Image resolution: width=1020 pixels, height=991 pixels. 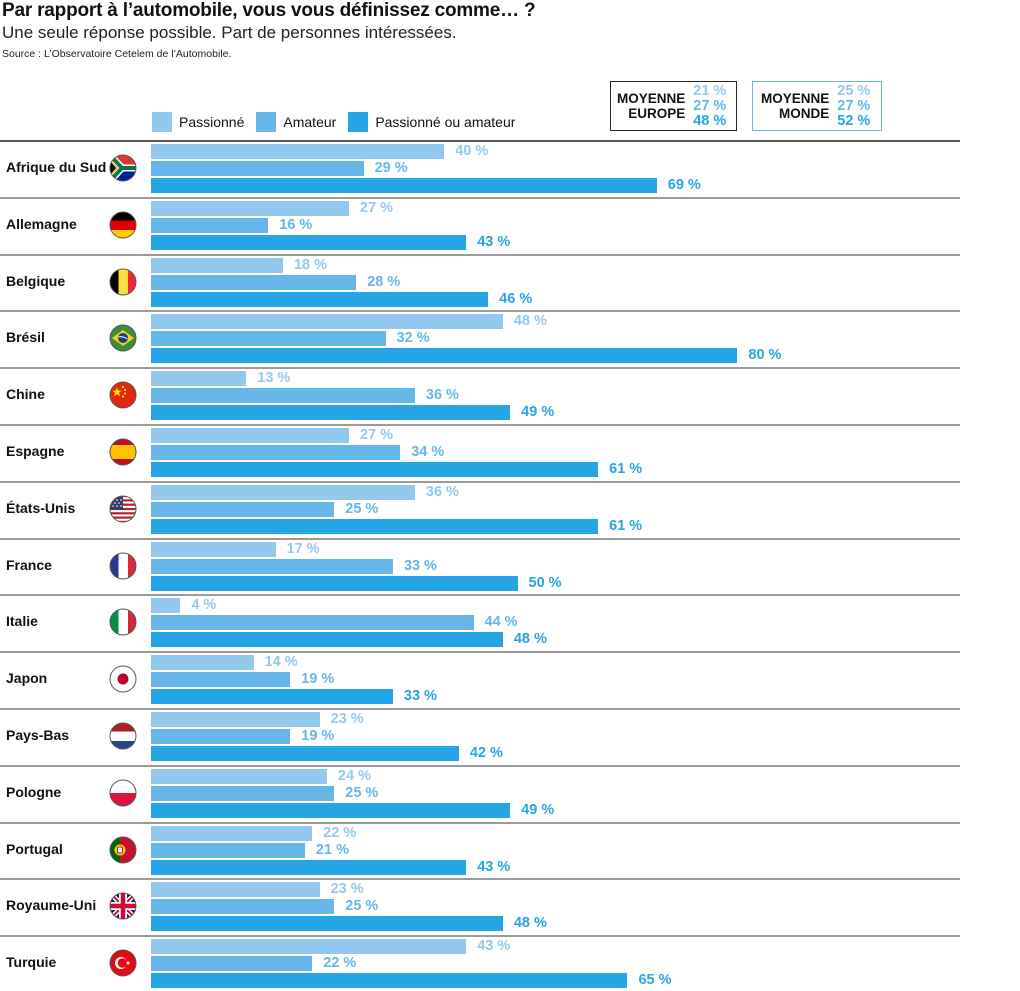 I want to click on value-label-amateur: 32 %, so click(x=413, y=338).